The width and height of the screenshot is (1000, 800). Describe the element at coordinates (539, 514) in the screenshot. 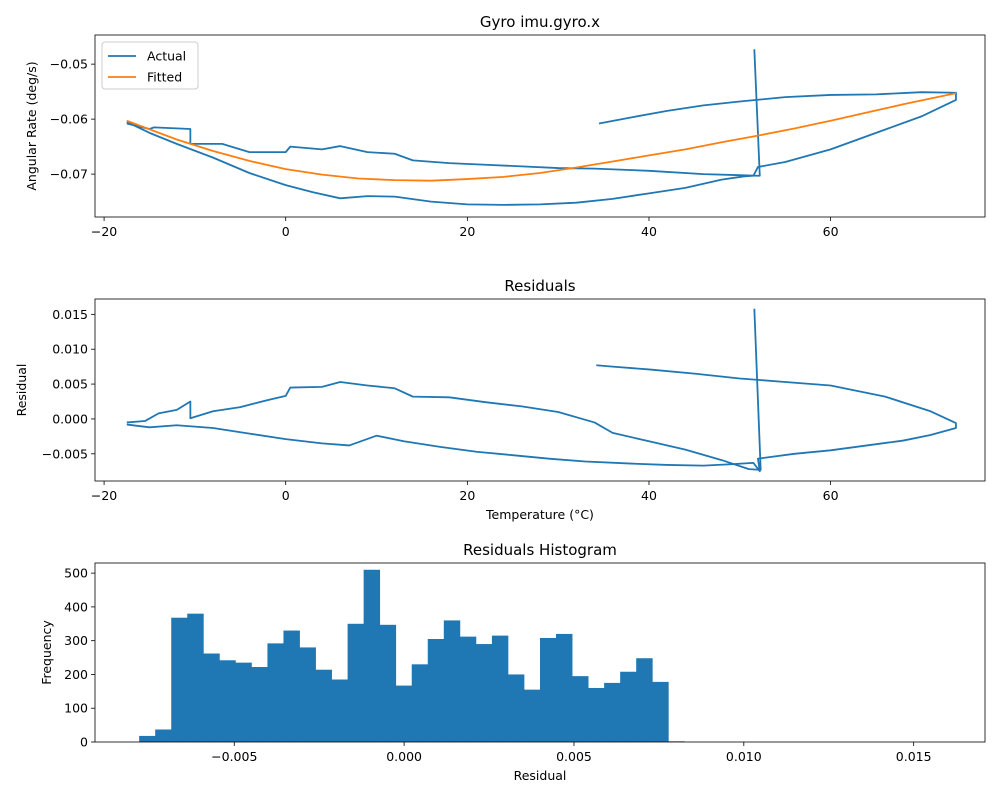

I see `x-axis-label: Temperature (°C)` at that location.